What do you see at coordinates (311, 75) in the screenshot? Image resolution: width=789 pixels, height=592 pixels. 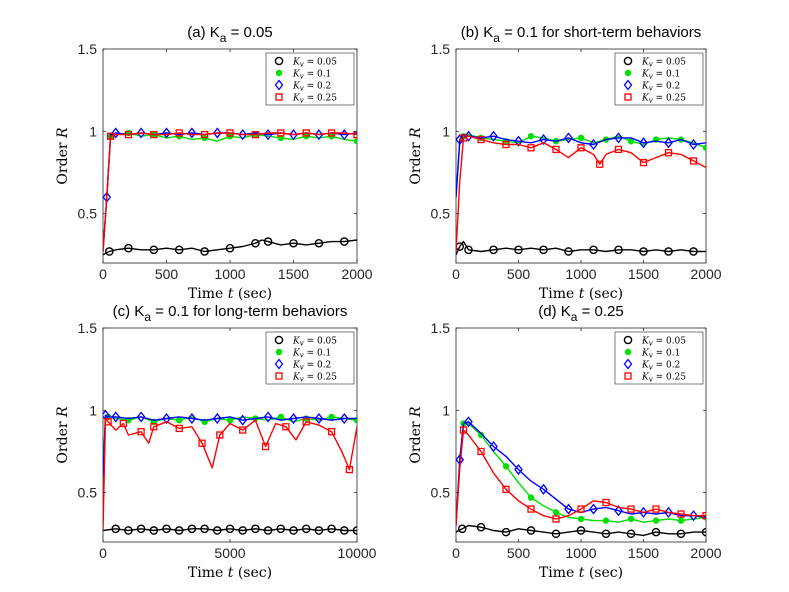 I see `legend-label: Kv = 0.1` at bounding box center [311, 75].